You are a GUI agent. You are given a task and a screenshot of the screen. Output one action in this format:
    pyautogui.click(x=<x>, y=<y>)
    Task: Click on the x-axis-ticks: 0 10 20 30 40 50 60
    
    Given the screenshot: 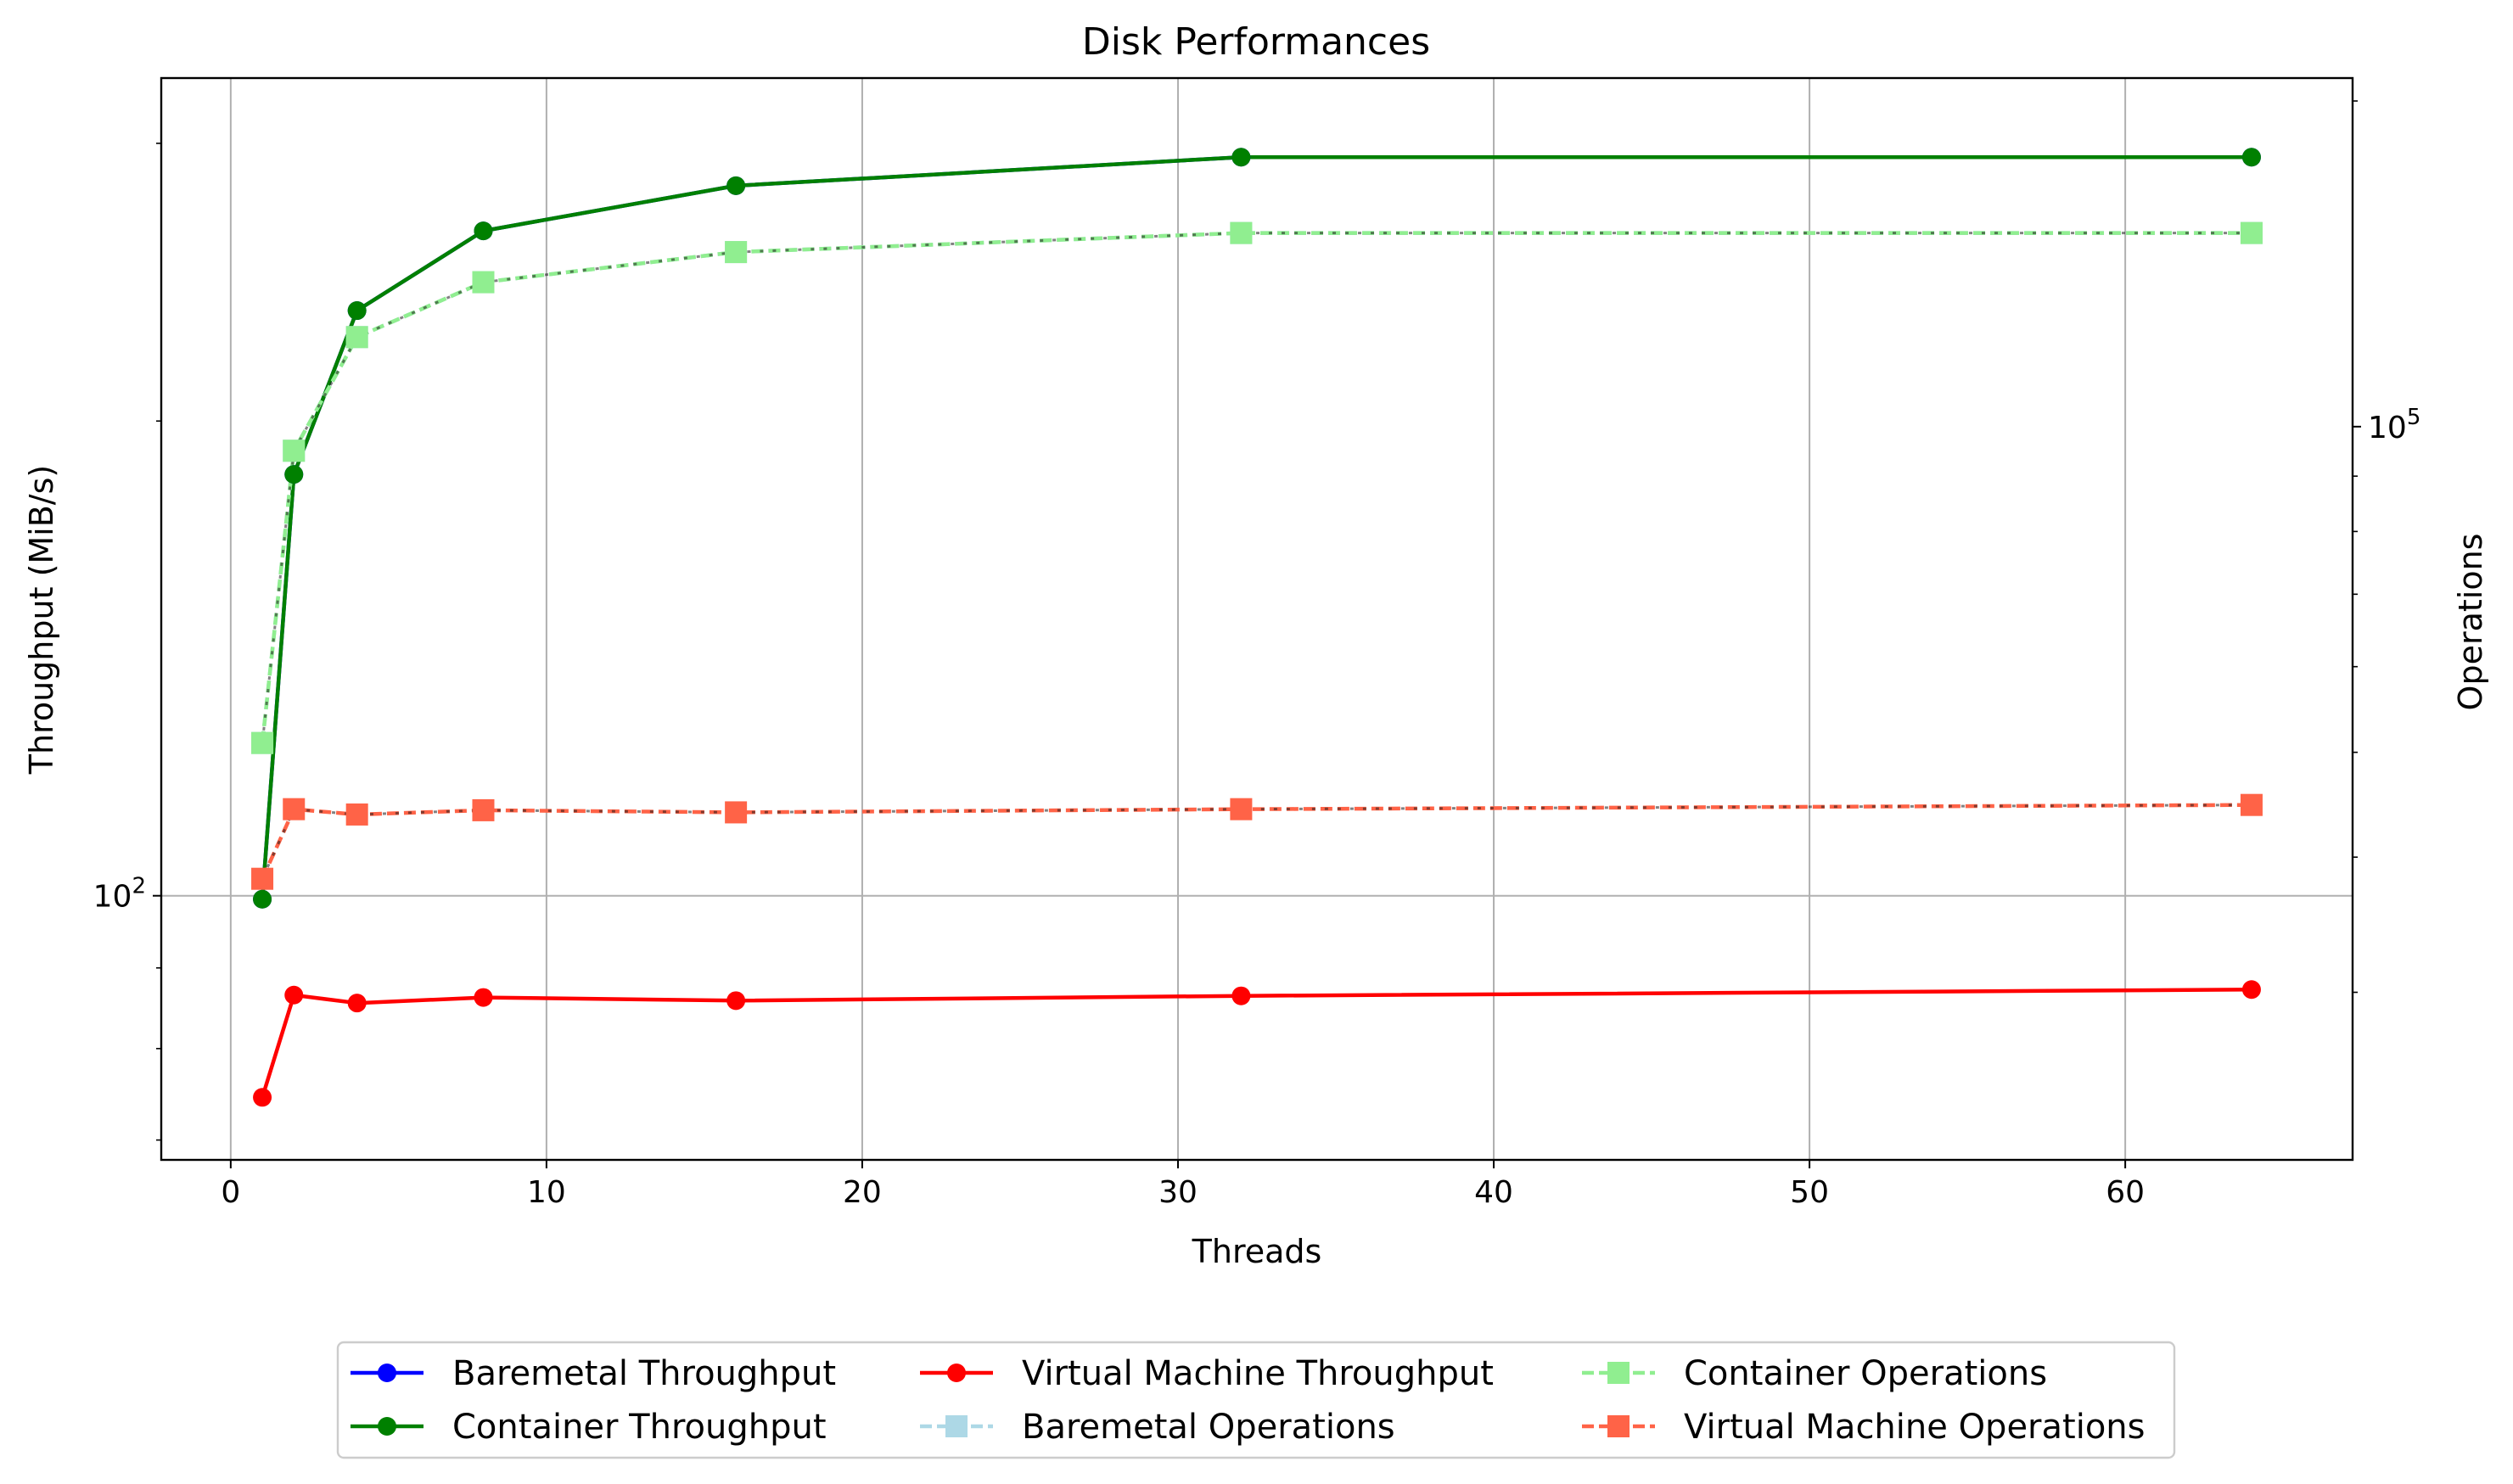 What is the action you would take?
    pyautogui.click(x=1183, y=1185)
    